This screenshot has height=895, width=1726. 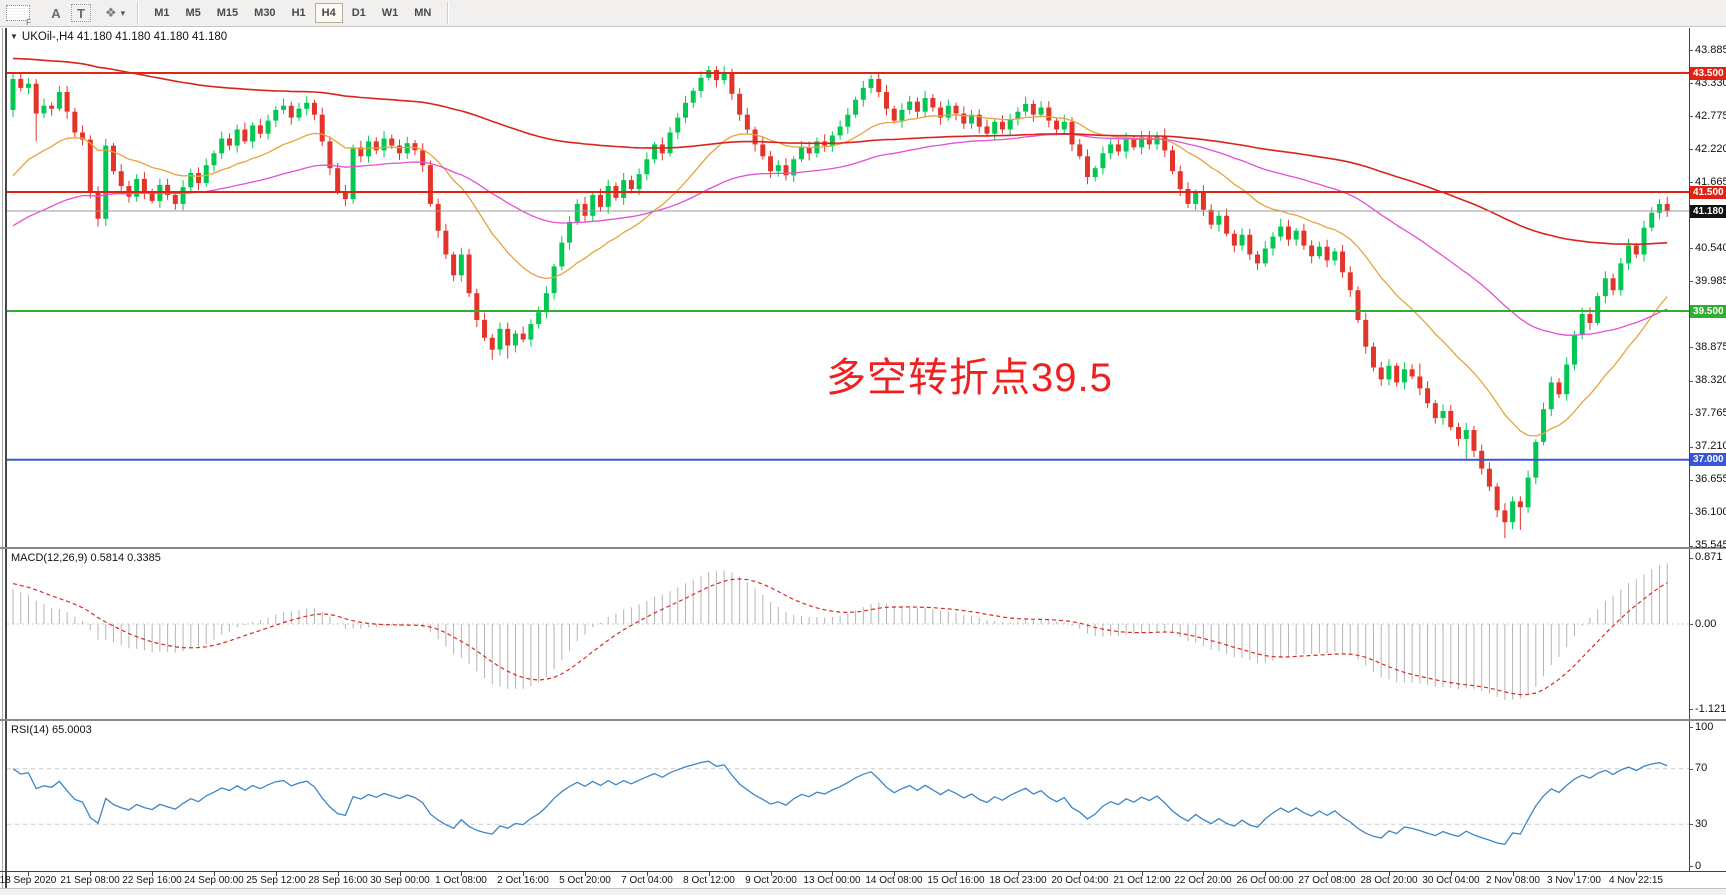 What do you see at coordinates (111, 12) in the screenshot?
I see `arrows-icon: ❖` at bounding box center [111, 12].